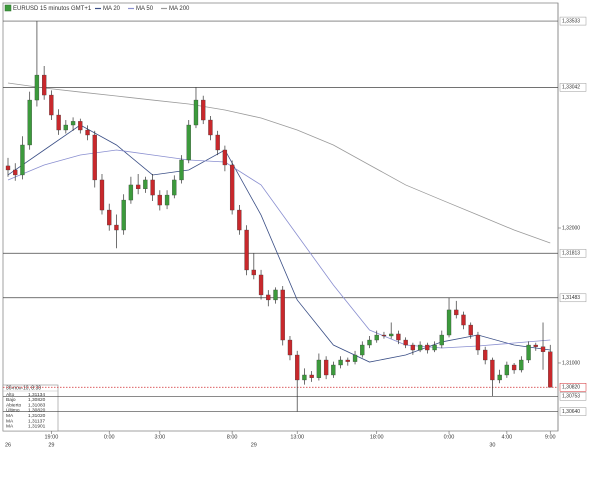  What do you see at coordinates (112, 9) in the screenshot?
I see `legend-label: MA 20` at bounding box center [112, 9].